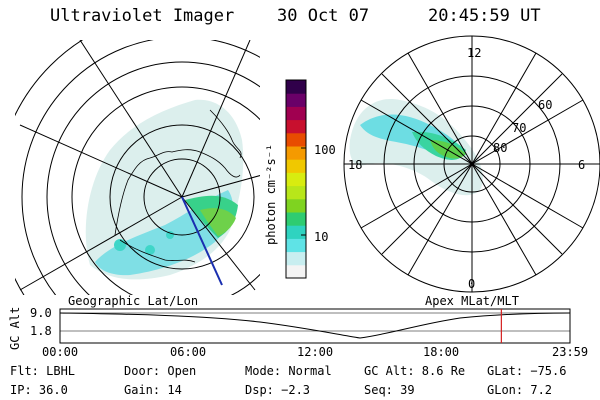 The image size is (600, 400). Describe the element at coordinates (142, 16) in the screenshot. I see `instrument-title: Ultraviolet Imager` at that location.